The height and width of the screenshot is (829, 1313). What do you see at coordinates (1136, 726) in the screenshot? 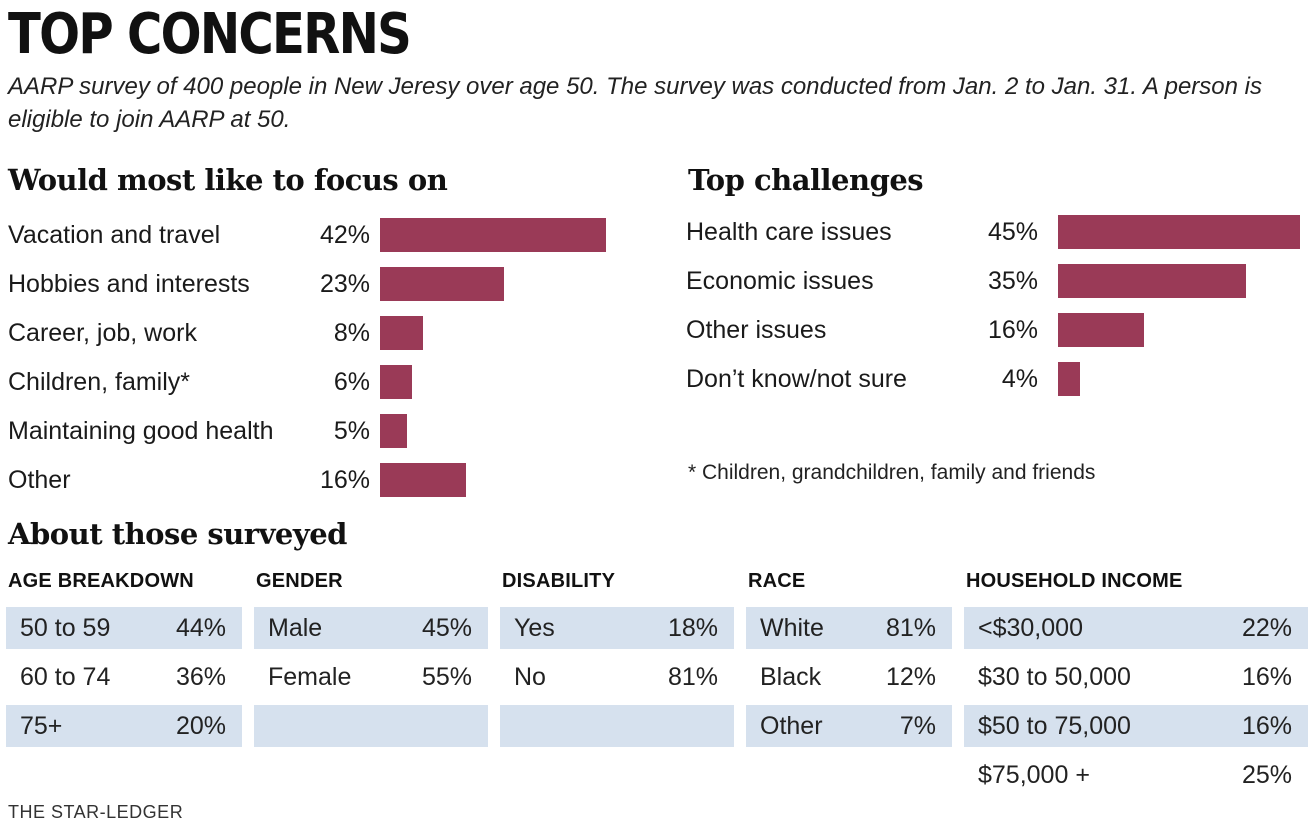
I see `table-row: $50 to 75,000 16%` at bounding box center [1136, 726].